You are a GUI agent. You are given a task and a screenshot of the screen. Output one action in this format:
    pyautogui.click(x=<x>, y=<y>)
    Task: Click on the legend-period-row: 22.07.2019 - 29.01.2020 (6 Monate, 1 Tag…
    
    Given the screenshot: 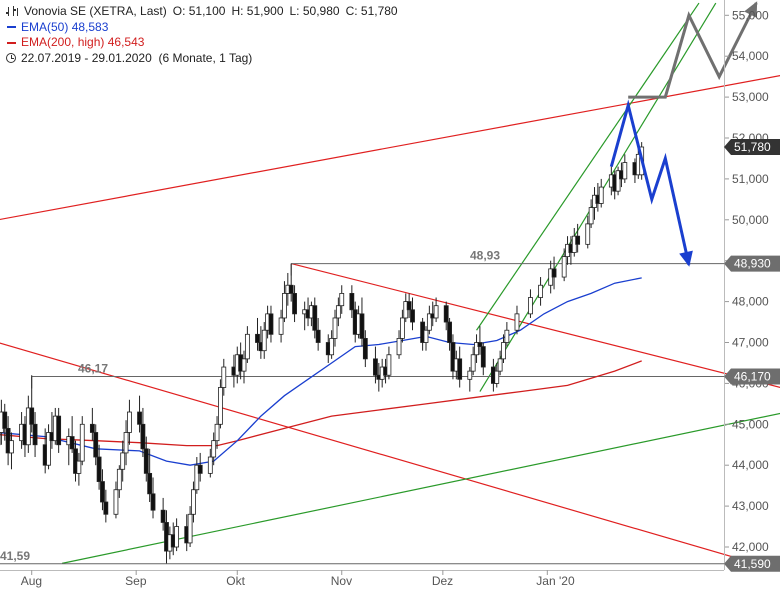 What is the action you would take?
    pyautogui.click(x=202, y=59)
    